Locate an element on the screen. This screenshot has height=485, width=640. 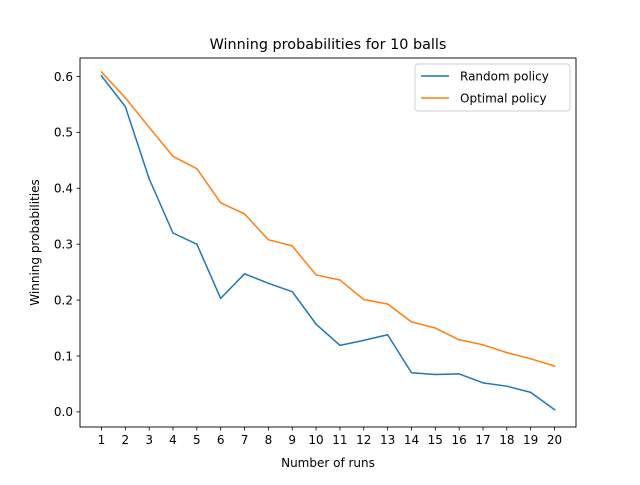
x-tick-label: 17 is located at coordinates (482, 440).